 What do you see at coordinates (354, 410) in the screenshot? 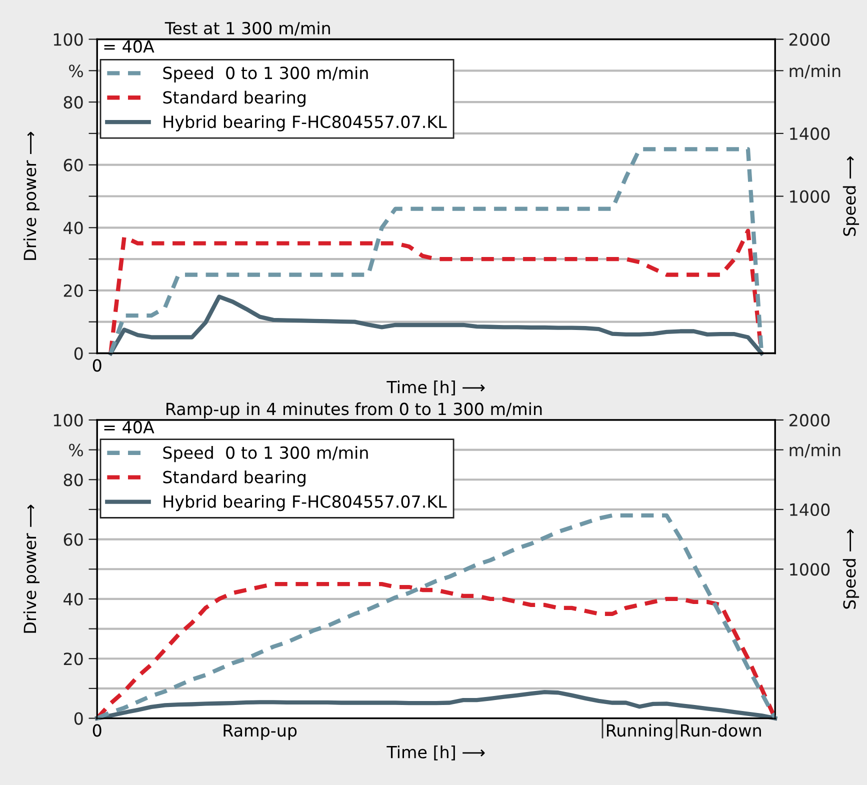
I see `chart-title: Ramp-up in 4 minutes from 0 to 1 300 m/min` at bounding box center [354, 410].